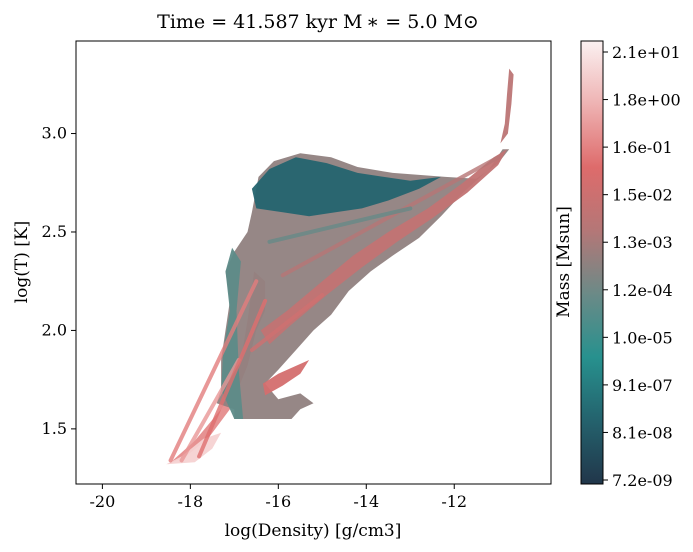  Describe the element at coordinates (454, 501) in the screenshot. I see `x-tick-label: -12` at that location.